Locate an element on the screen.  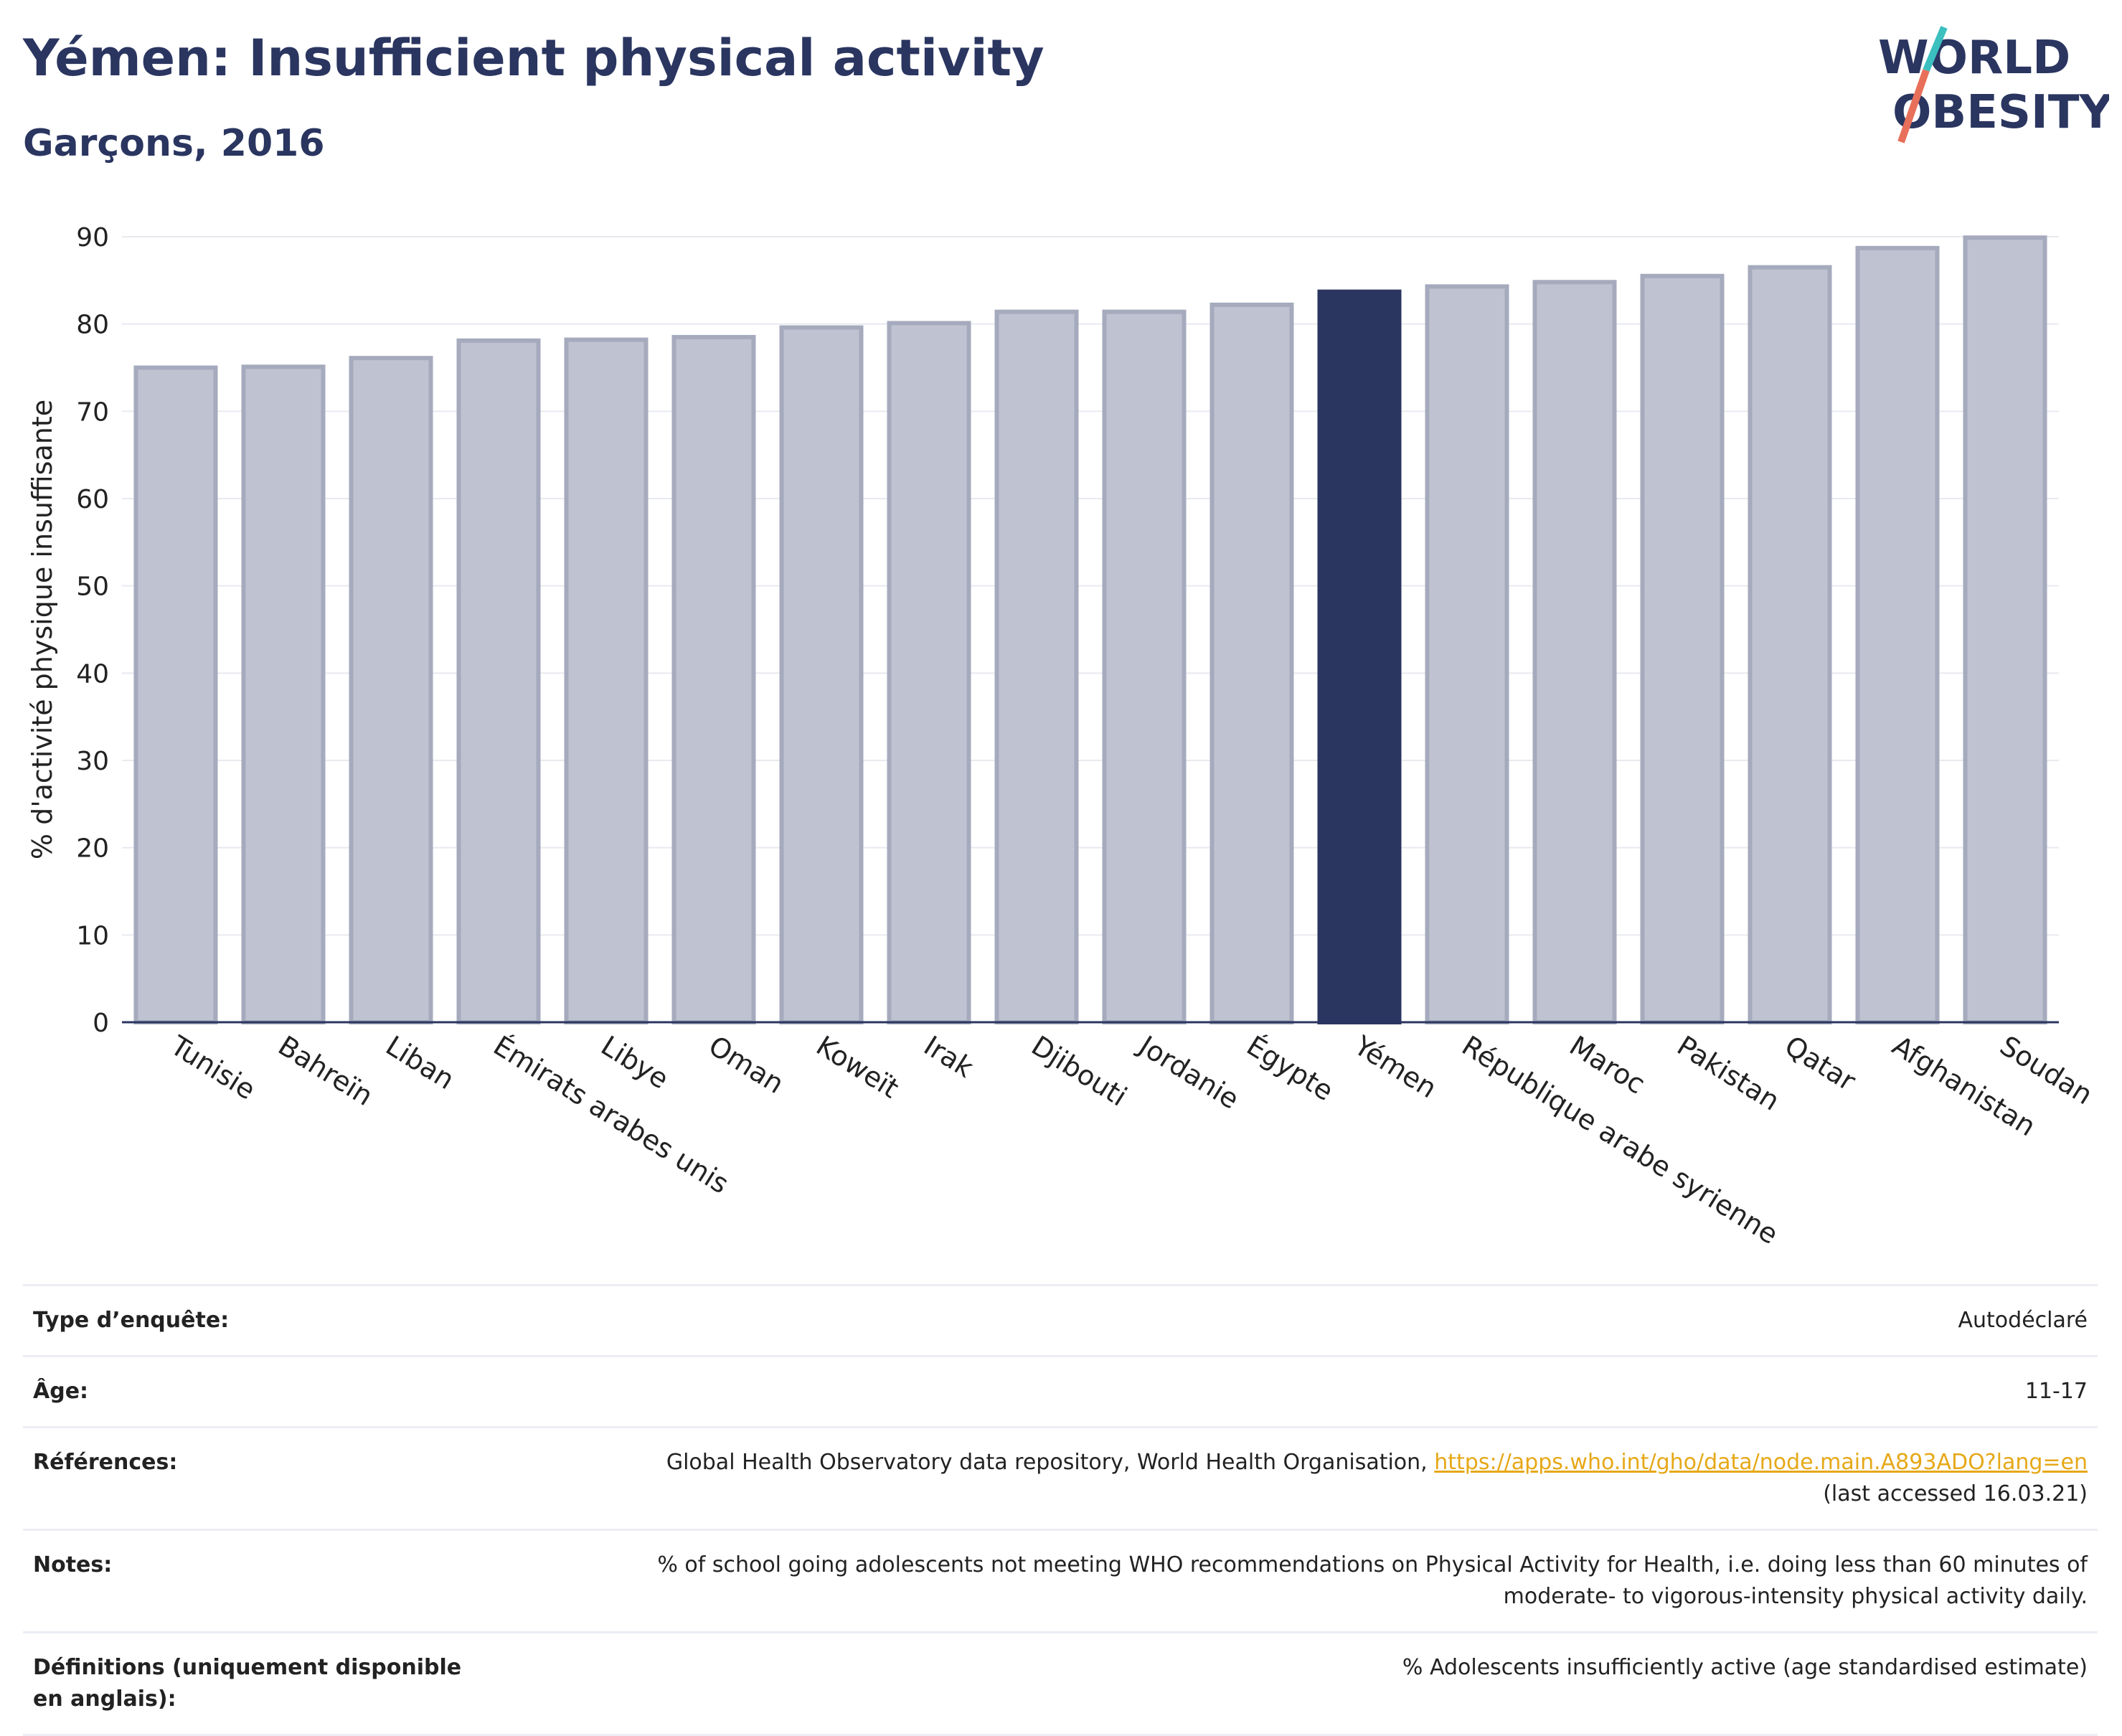
x-tick-label: Pakistan is located at coordinates (1728, 1073).